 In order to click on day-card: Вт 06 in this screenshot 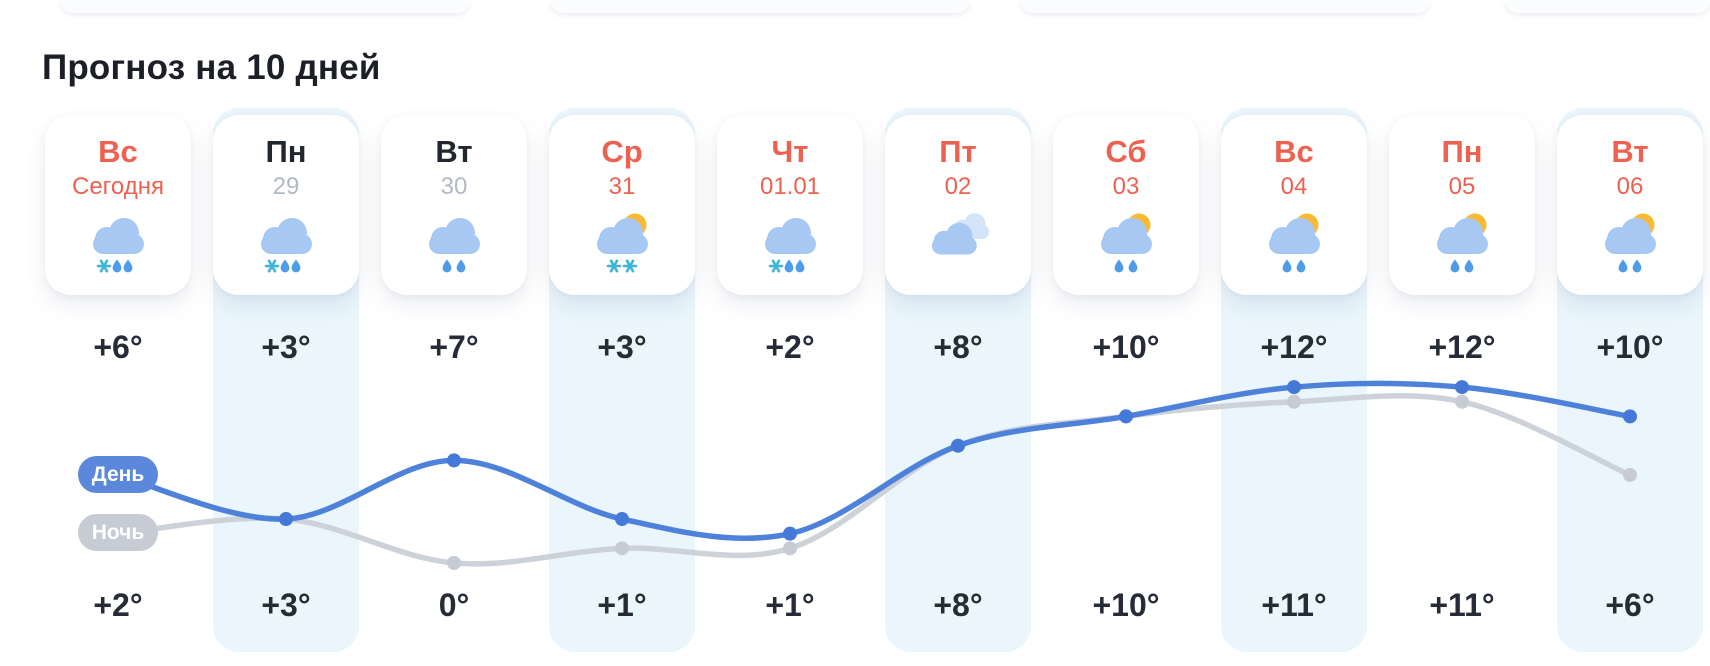, I will do `click(1630, 205)`.